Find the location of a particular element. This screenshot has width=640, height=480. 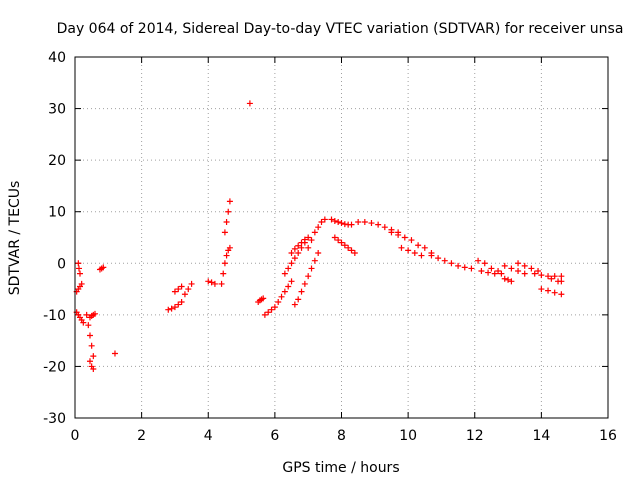

y-tick-label: -20 is located at coordinates (54, 367).